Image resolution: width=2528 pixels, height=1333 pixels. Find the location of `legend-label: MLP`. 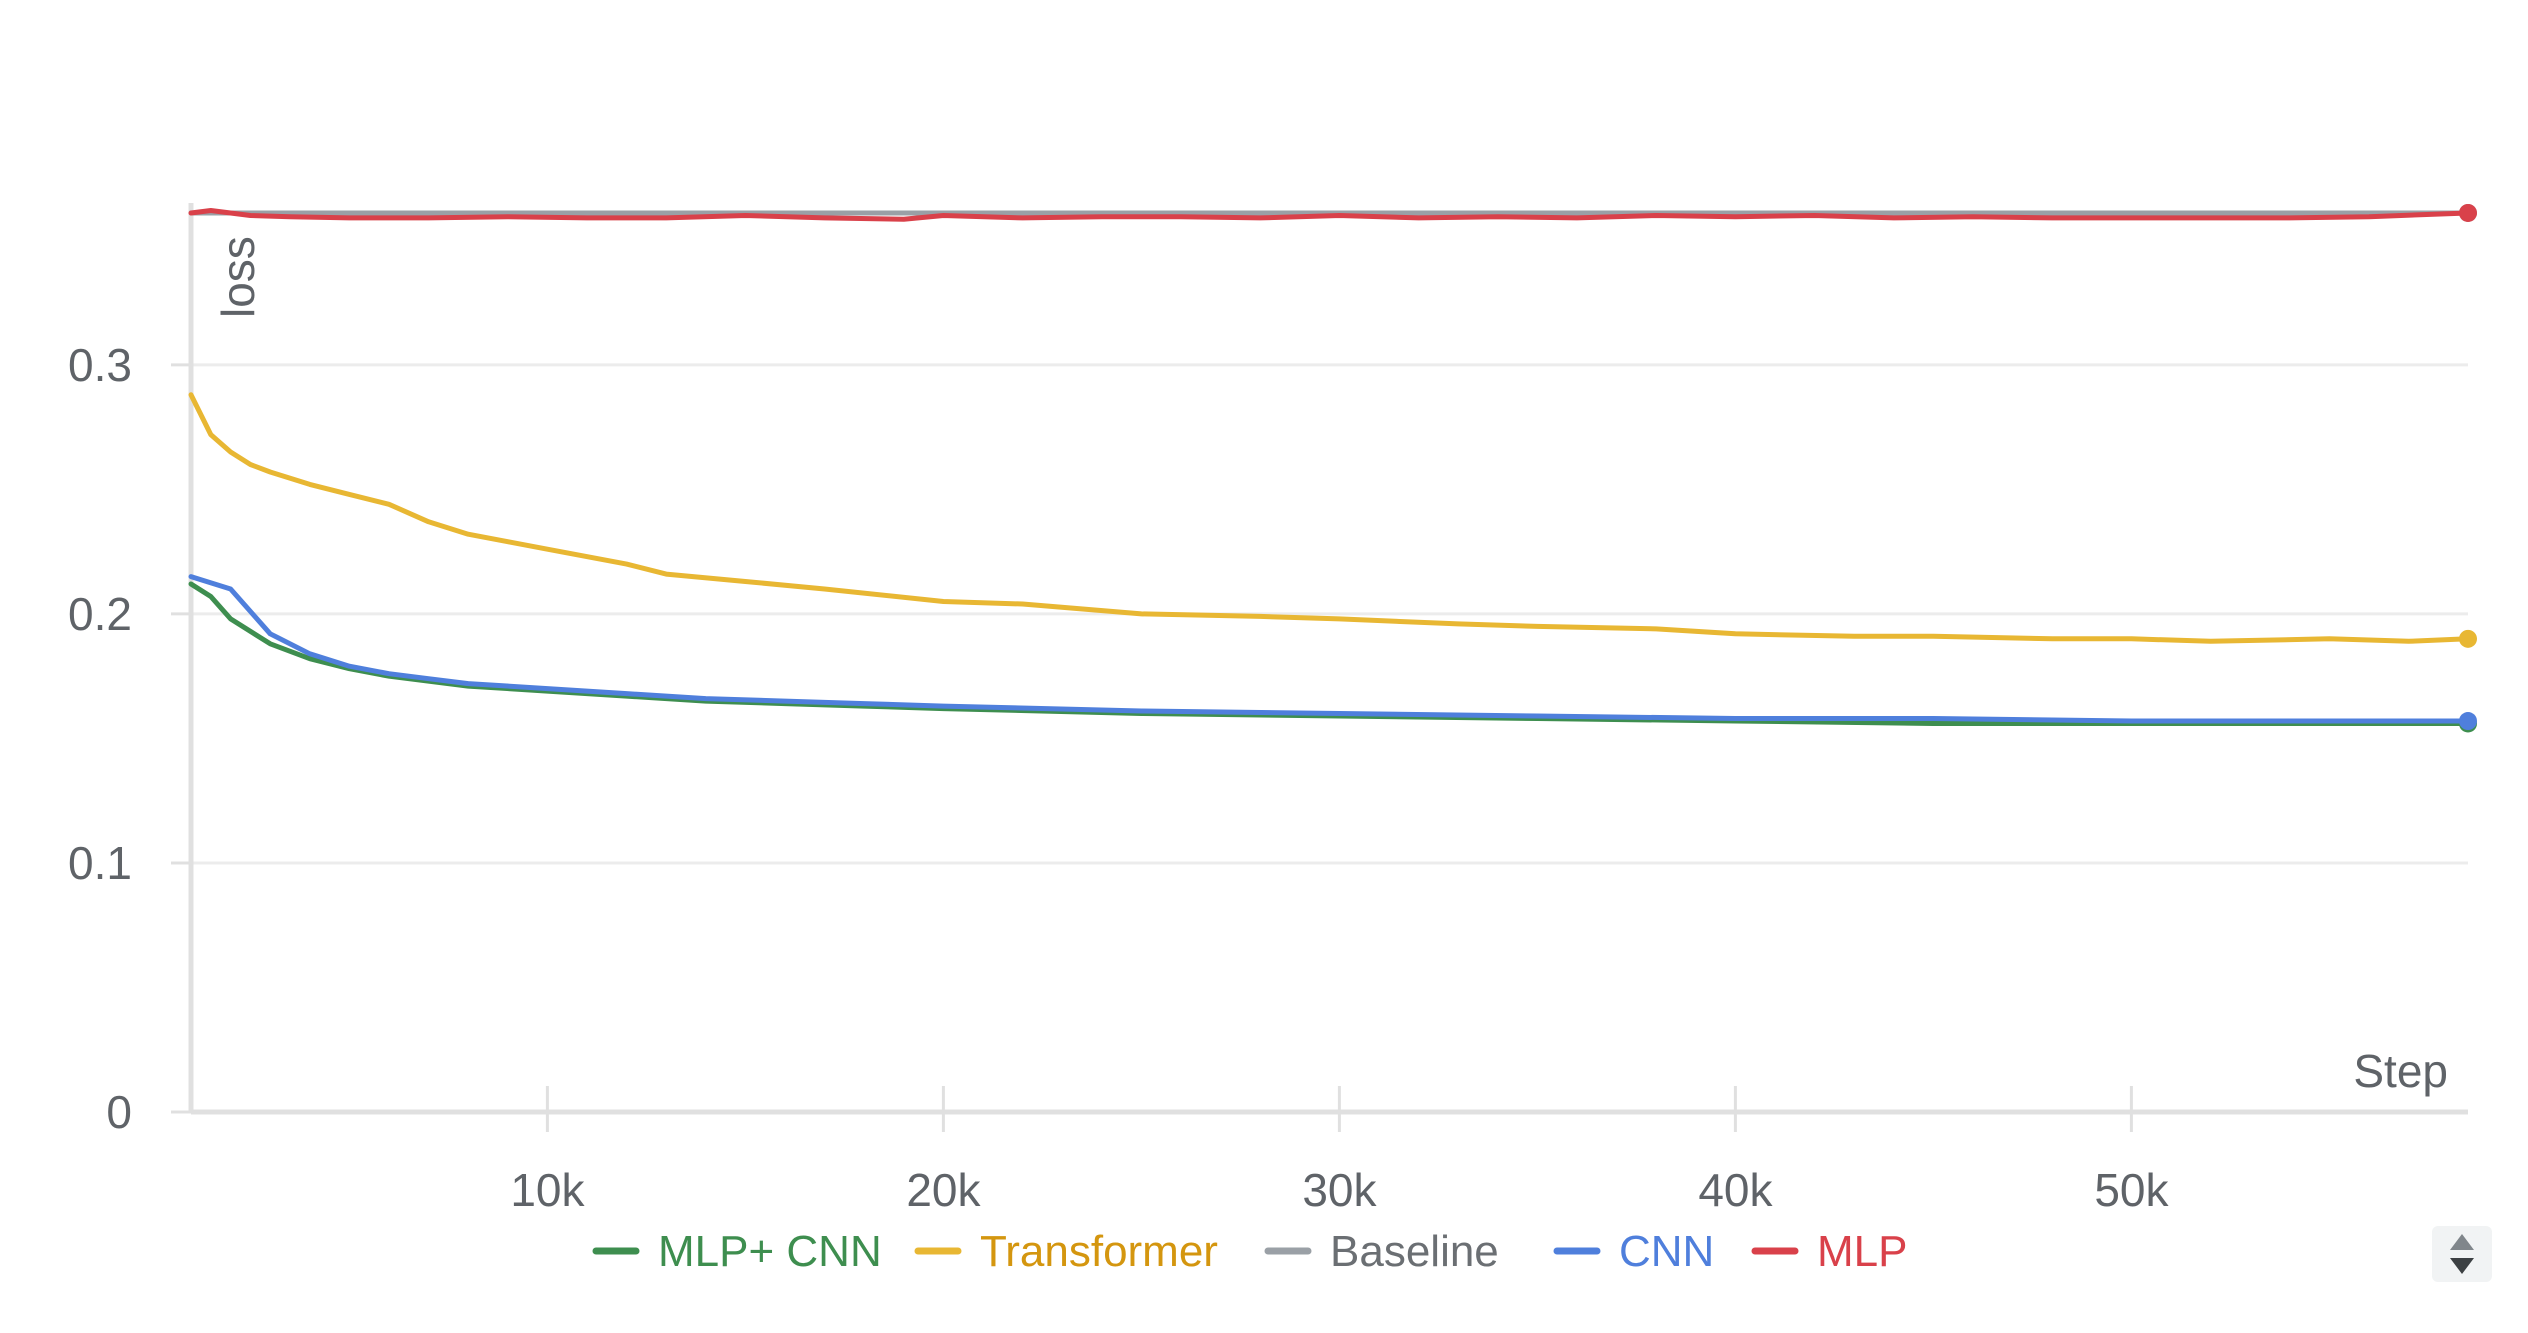

legend-label: MLP is located at coordinates (1862, 1251).